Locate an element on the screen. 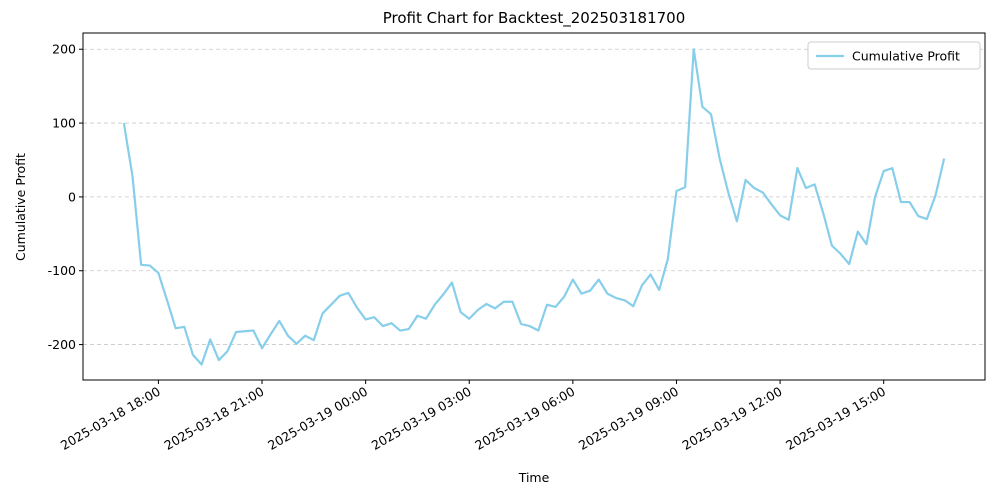 This screenshot has width=1000, height=500. chart-title: Profit Chart for Backtest_202503181700 is located at coordinates (534, 18).